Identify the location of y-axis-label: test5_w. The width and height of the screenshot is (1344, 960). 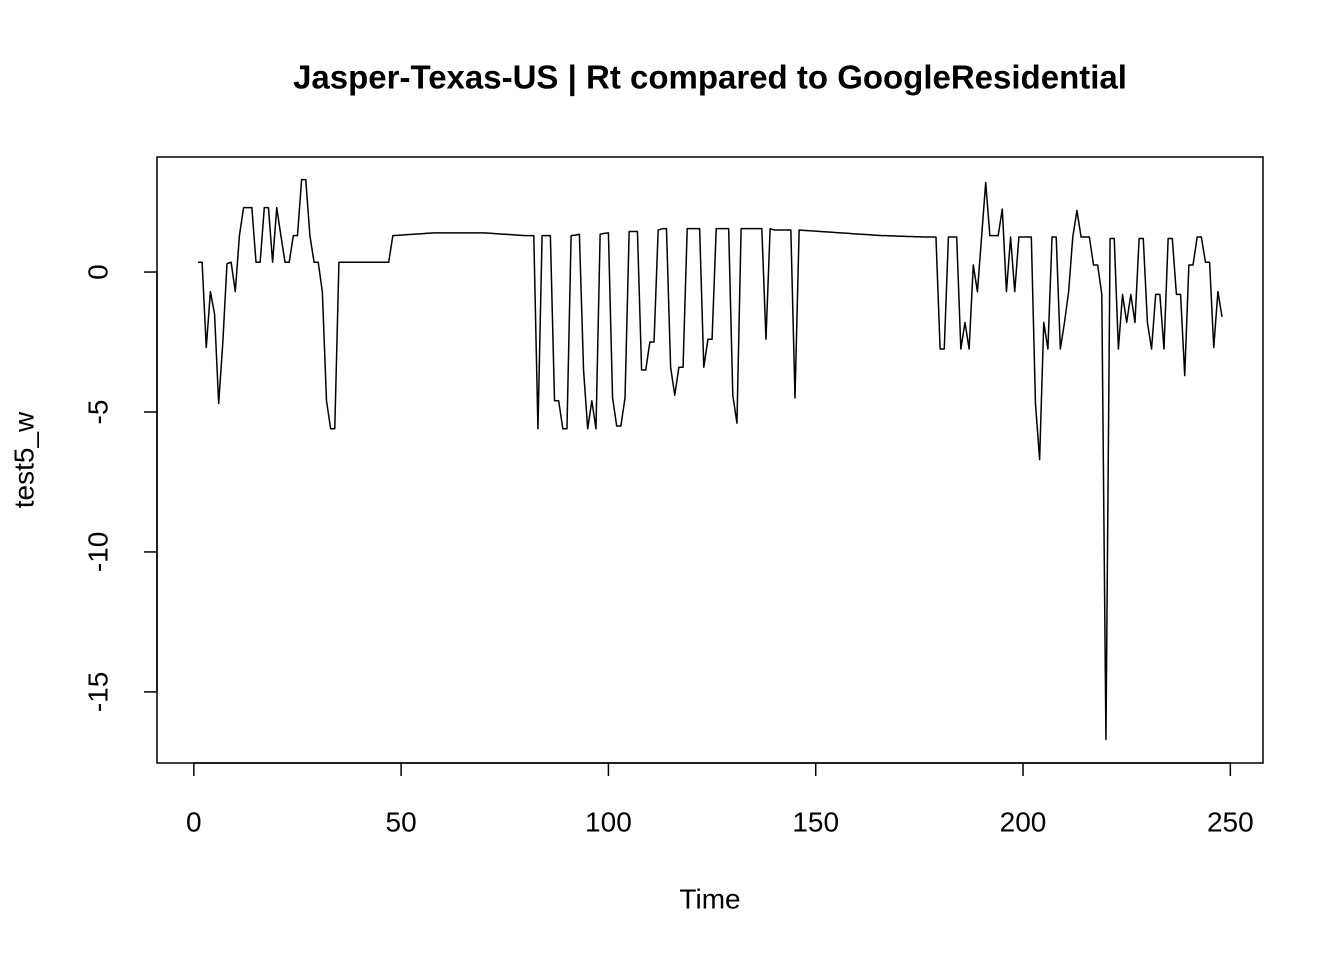
(23, 459).